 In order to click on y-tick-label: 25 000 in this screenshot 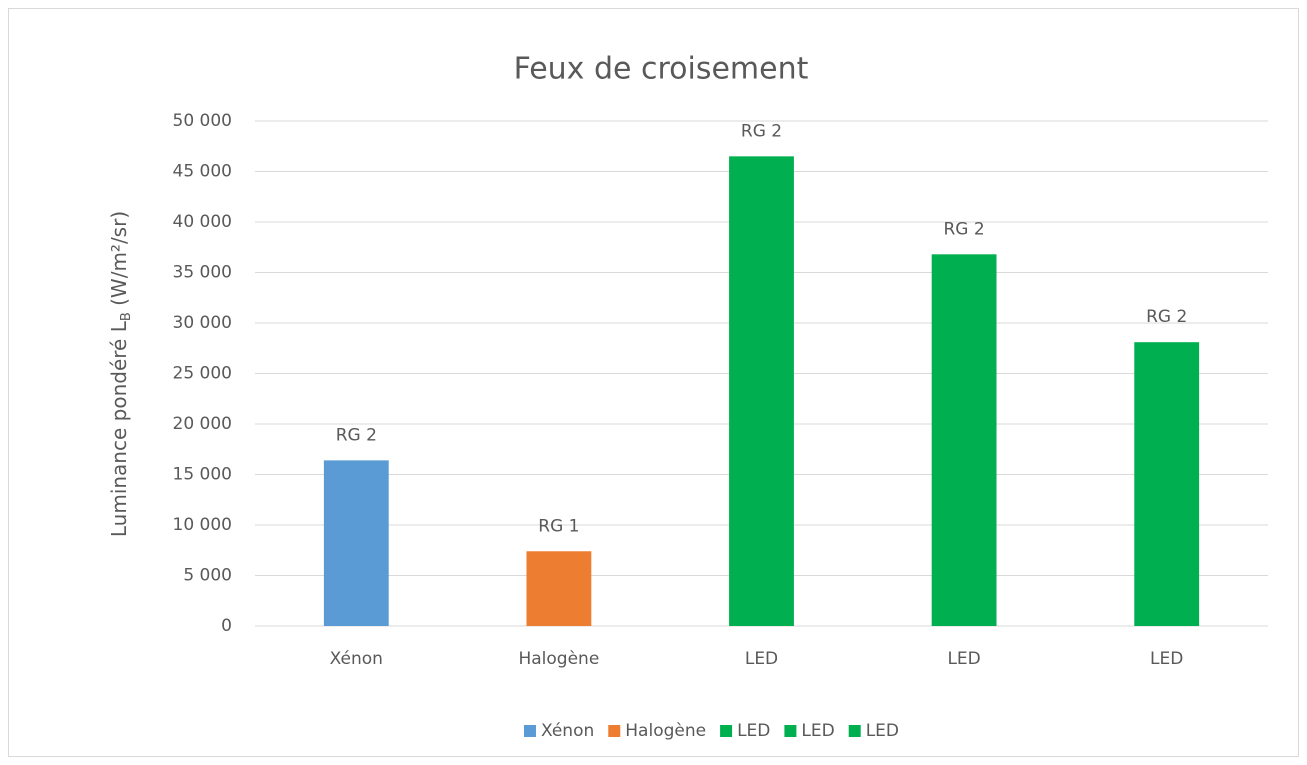, I will do `click(202, 374)`.